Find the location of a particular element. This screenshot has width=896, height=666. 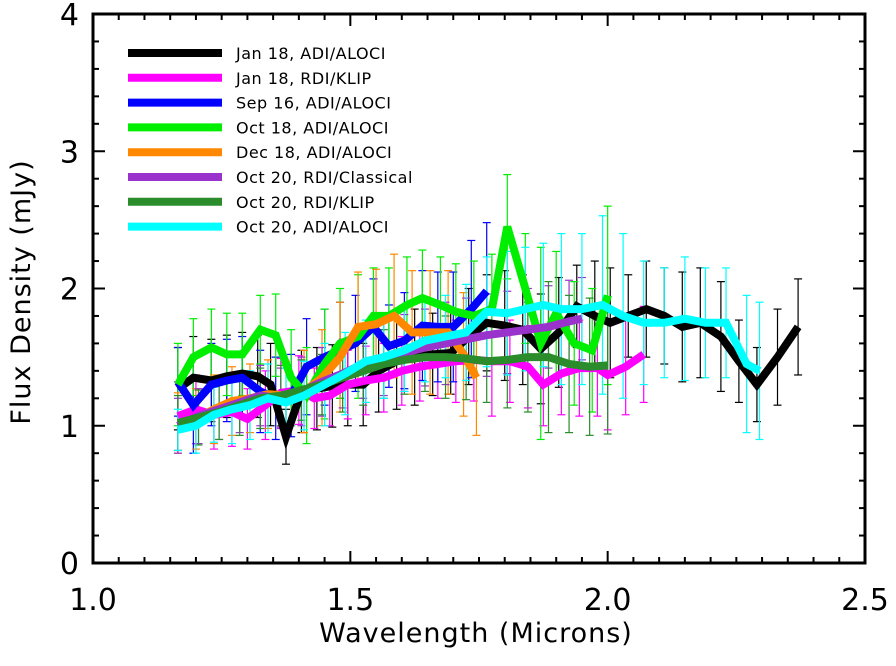

y-tick-label: 1 is located at coordinates (69, 427).